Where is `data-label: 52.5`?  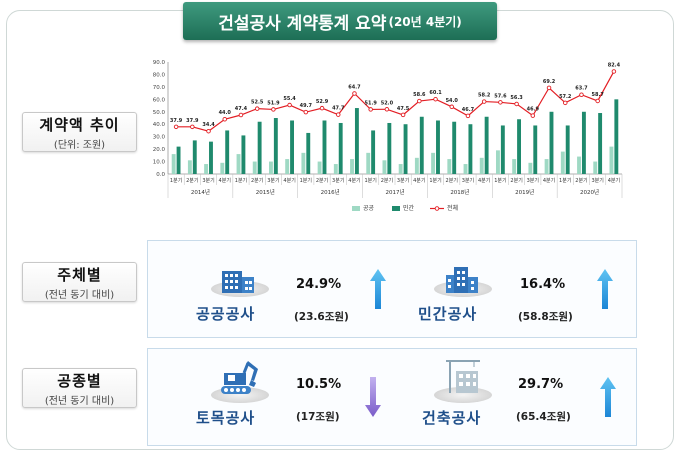 data-label: 52.5 is located at coordinates (257, 103).